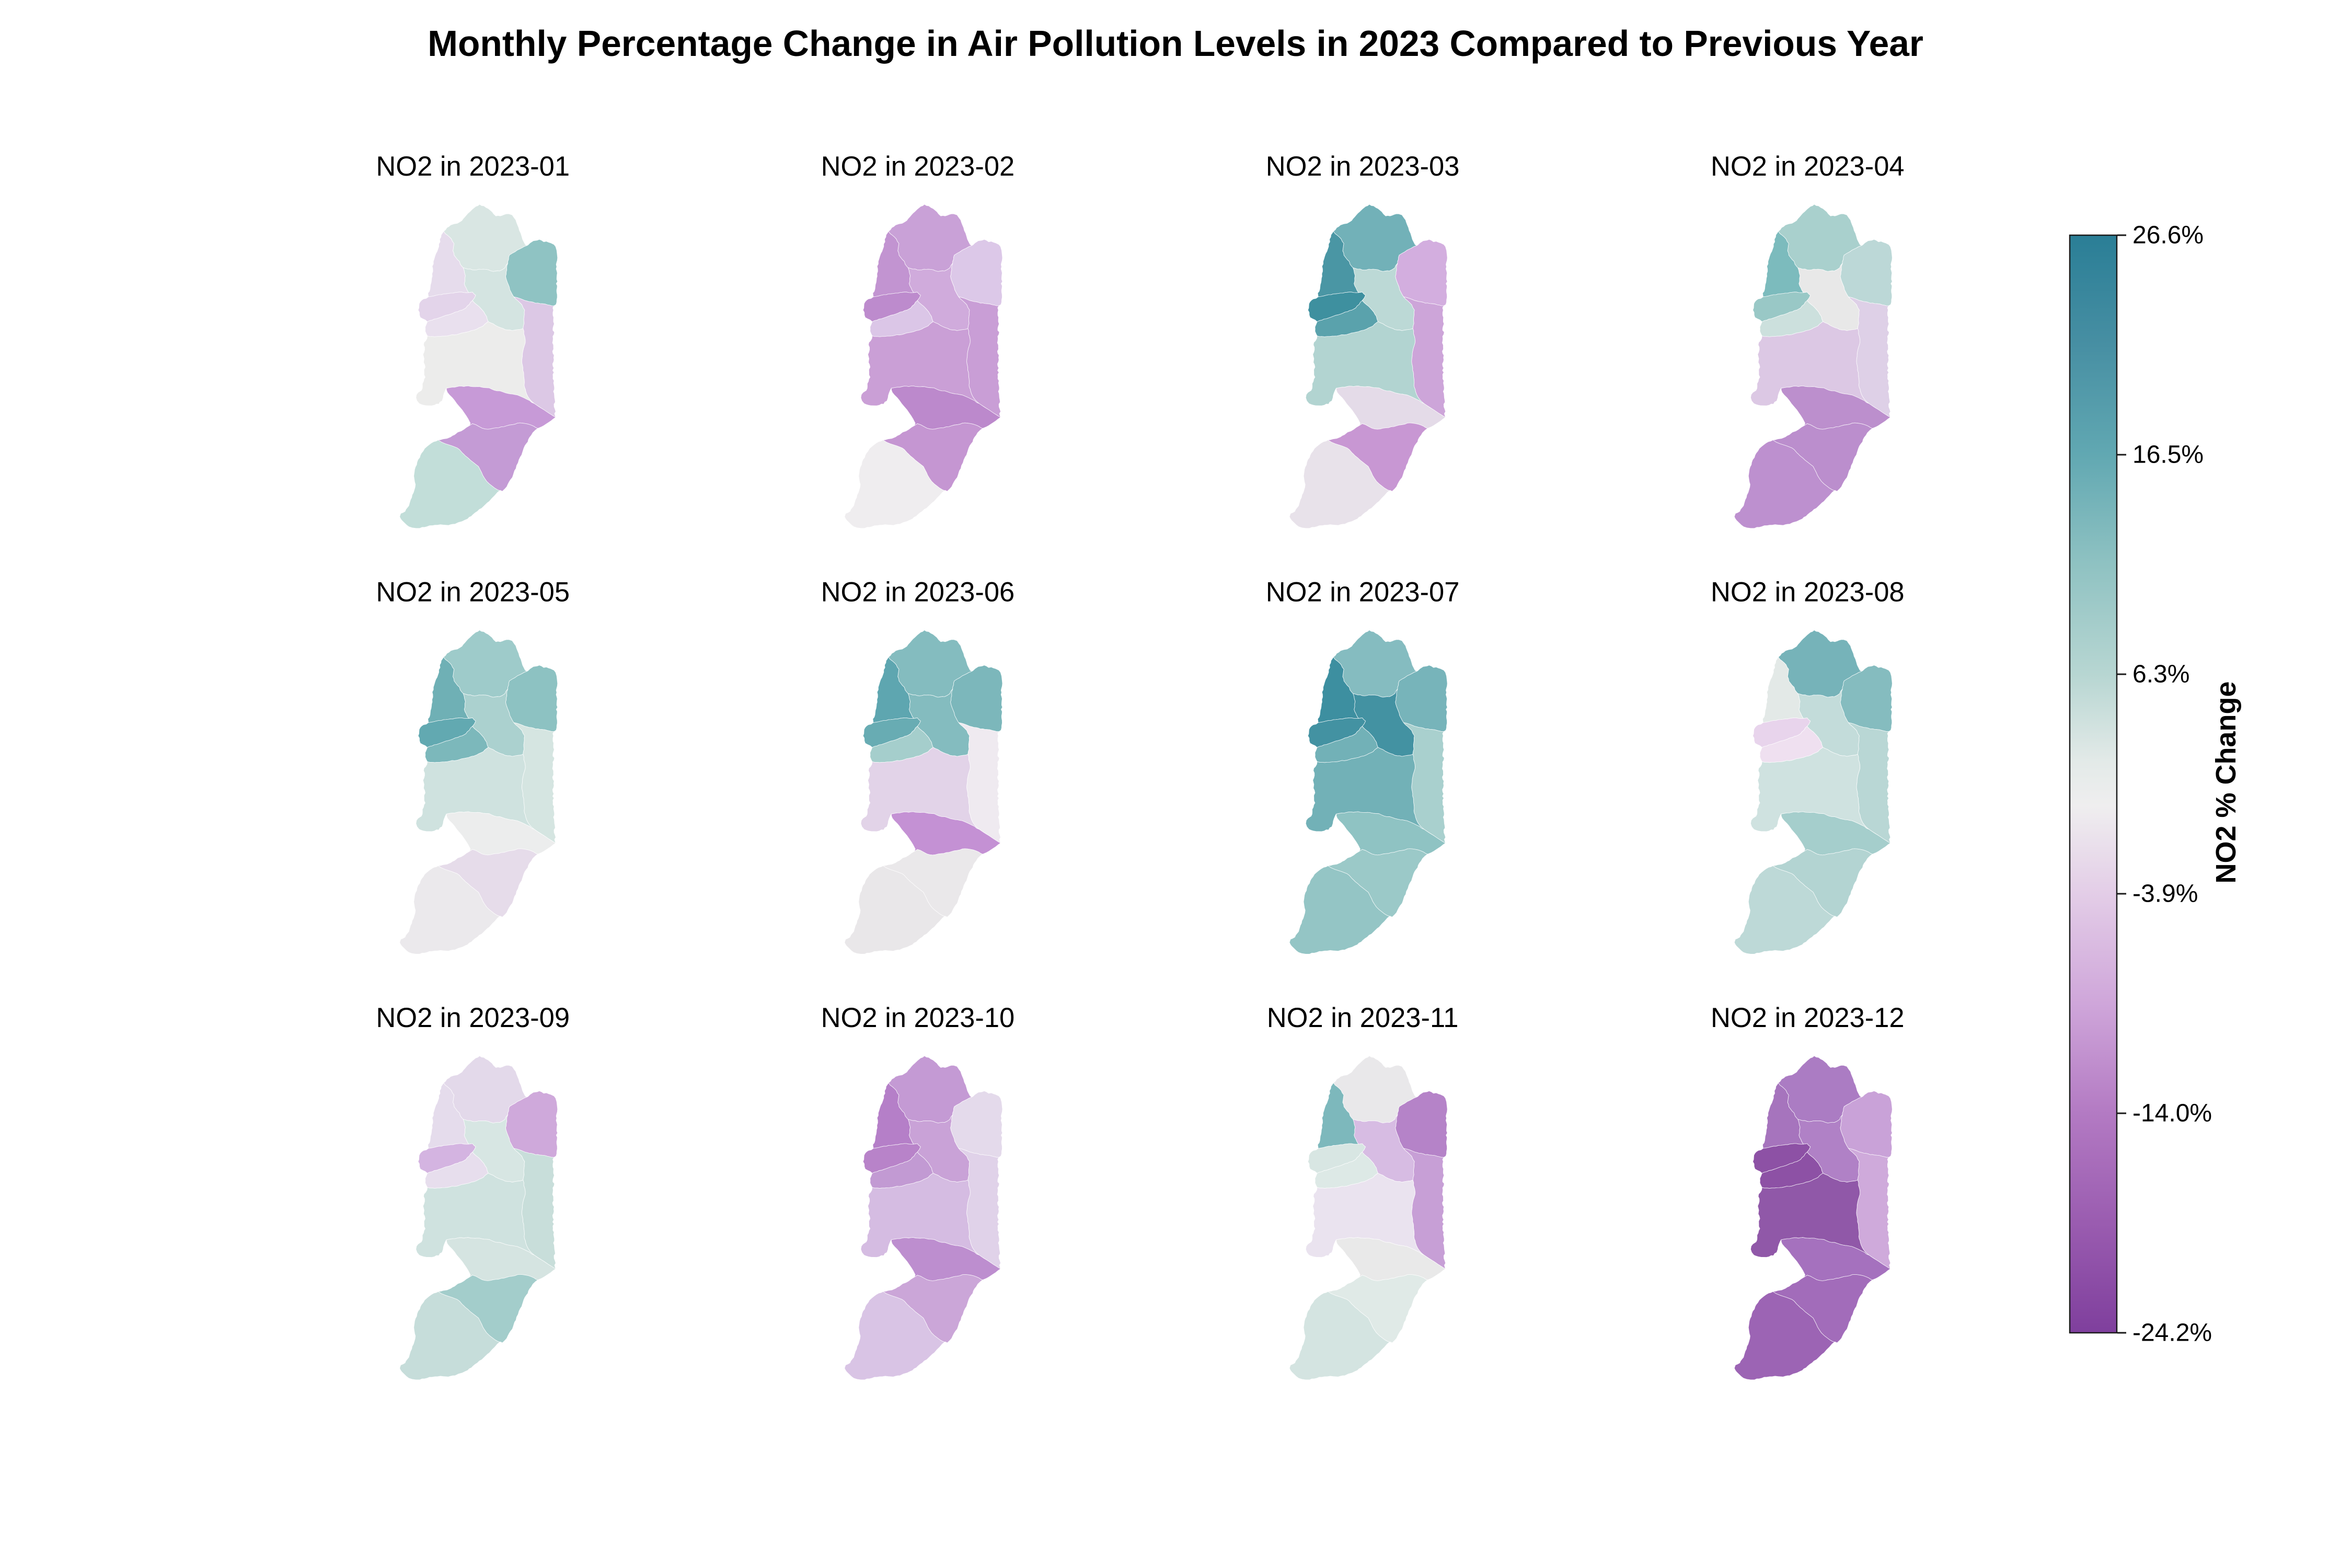  Describe the element at coordinates (473, 592) in the screenshot. I see `svg-text: NO2 in 2023-05` at that location.